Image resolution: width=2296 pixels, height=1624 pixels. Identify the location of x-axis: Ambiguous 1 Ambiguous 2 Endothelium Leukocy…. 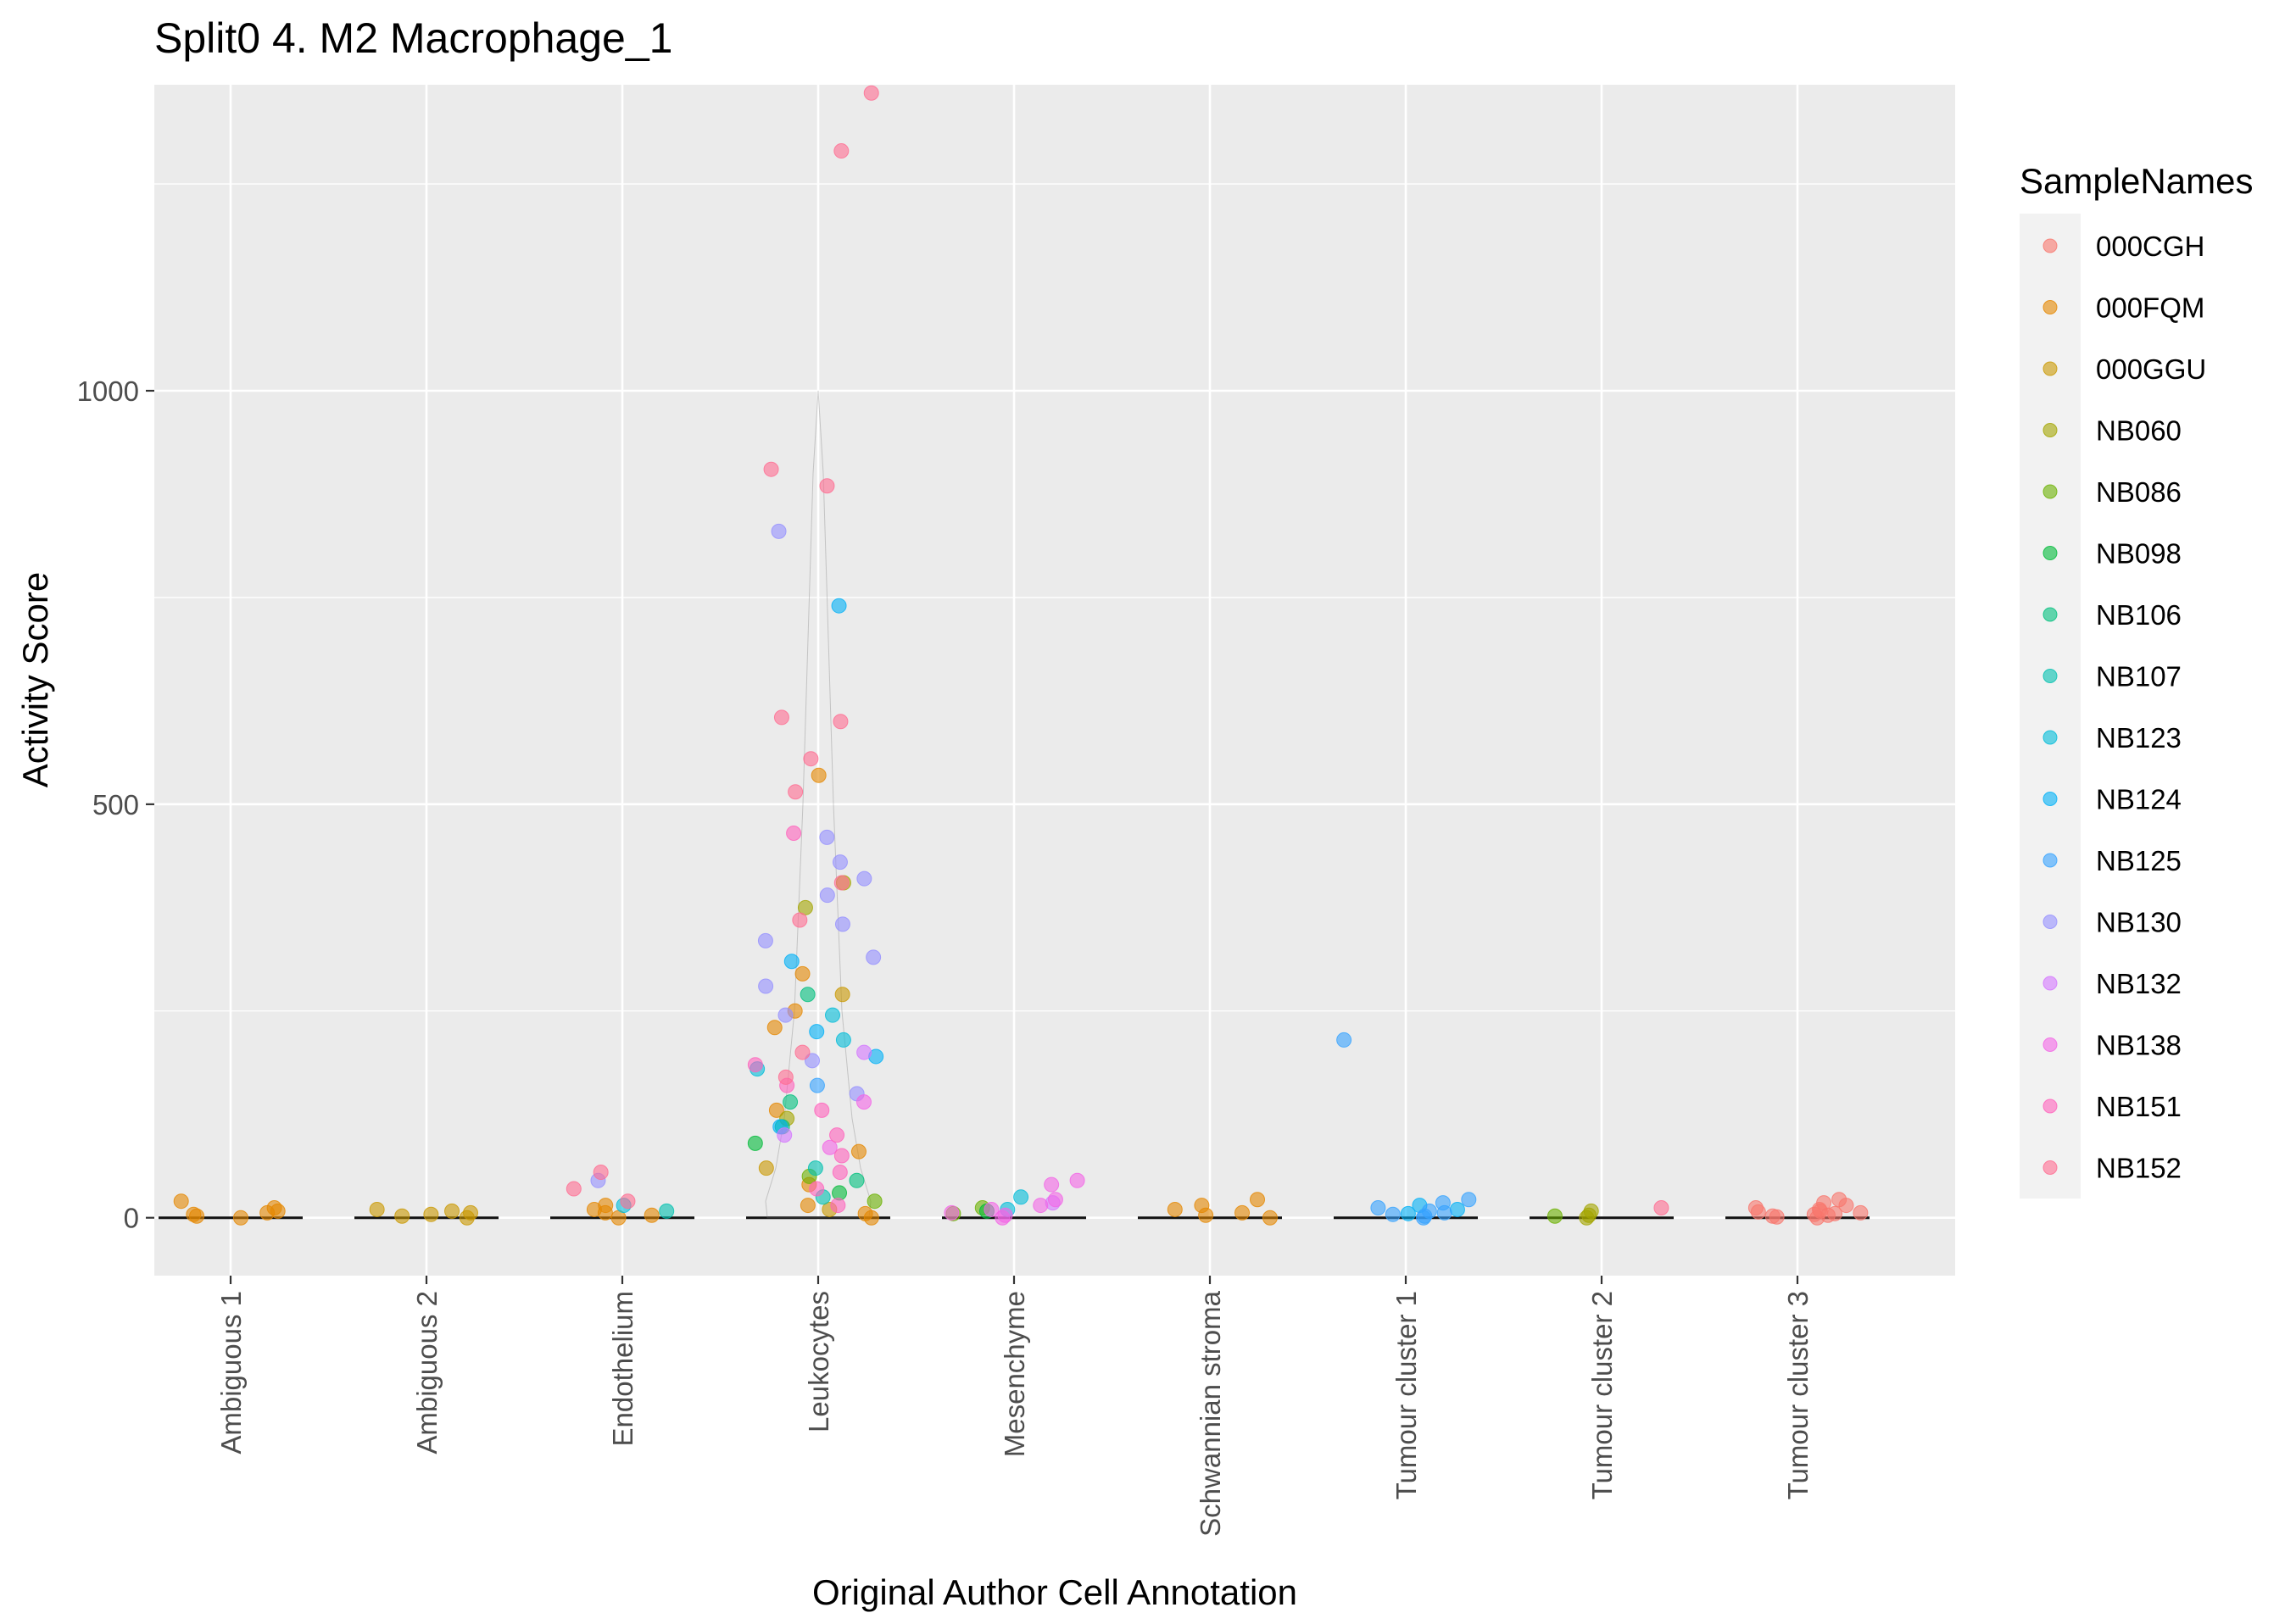
(1014, 1407).